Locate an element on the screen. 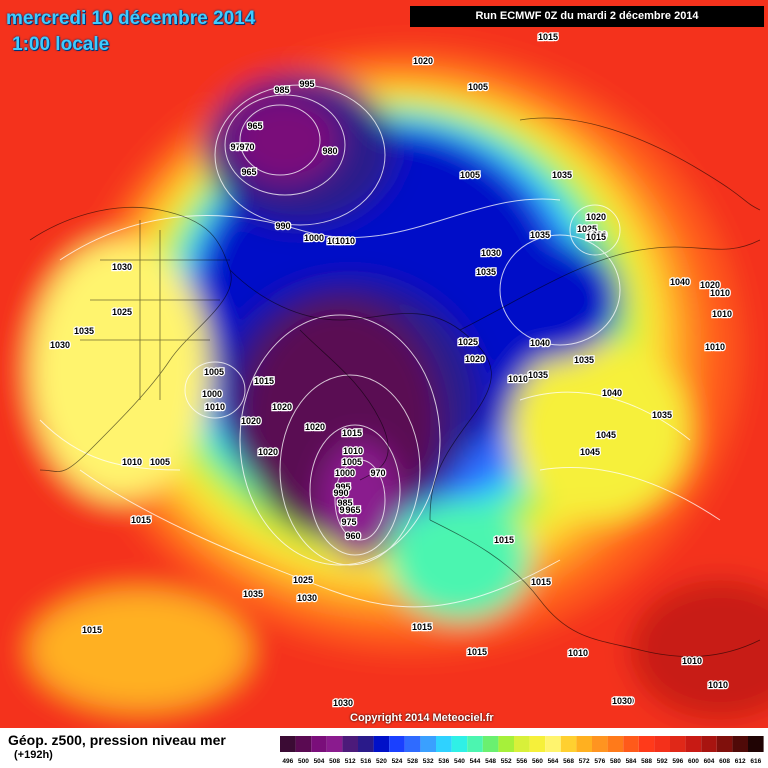 The image size is (768, 768). scale-label: 552 is located at coordinates (506, 761).